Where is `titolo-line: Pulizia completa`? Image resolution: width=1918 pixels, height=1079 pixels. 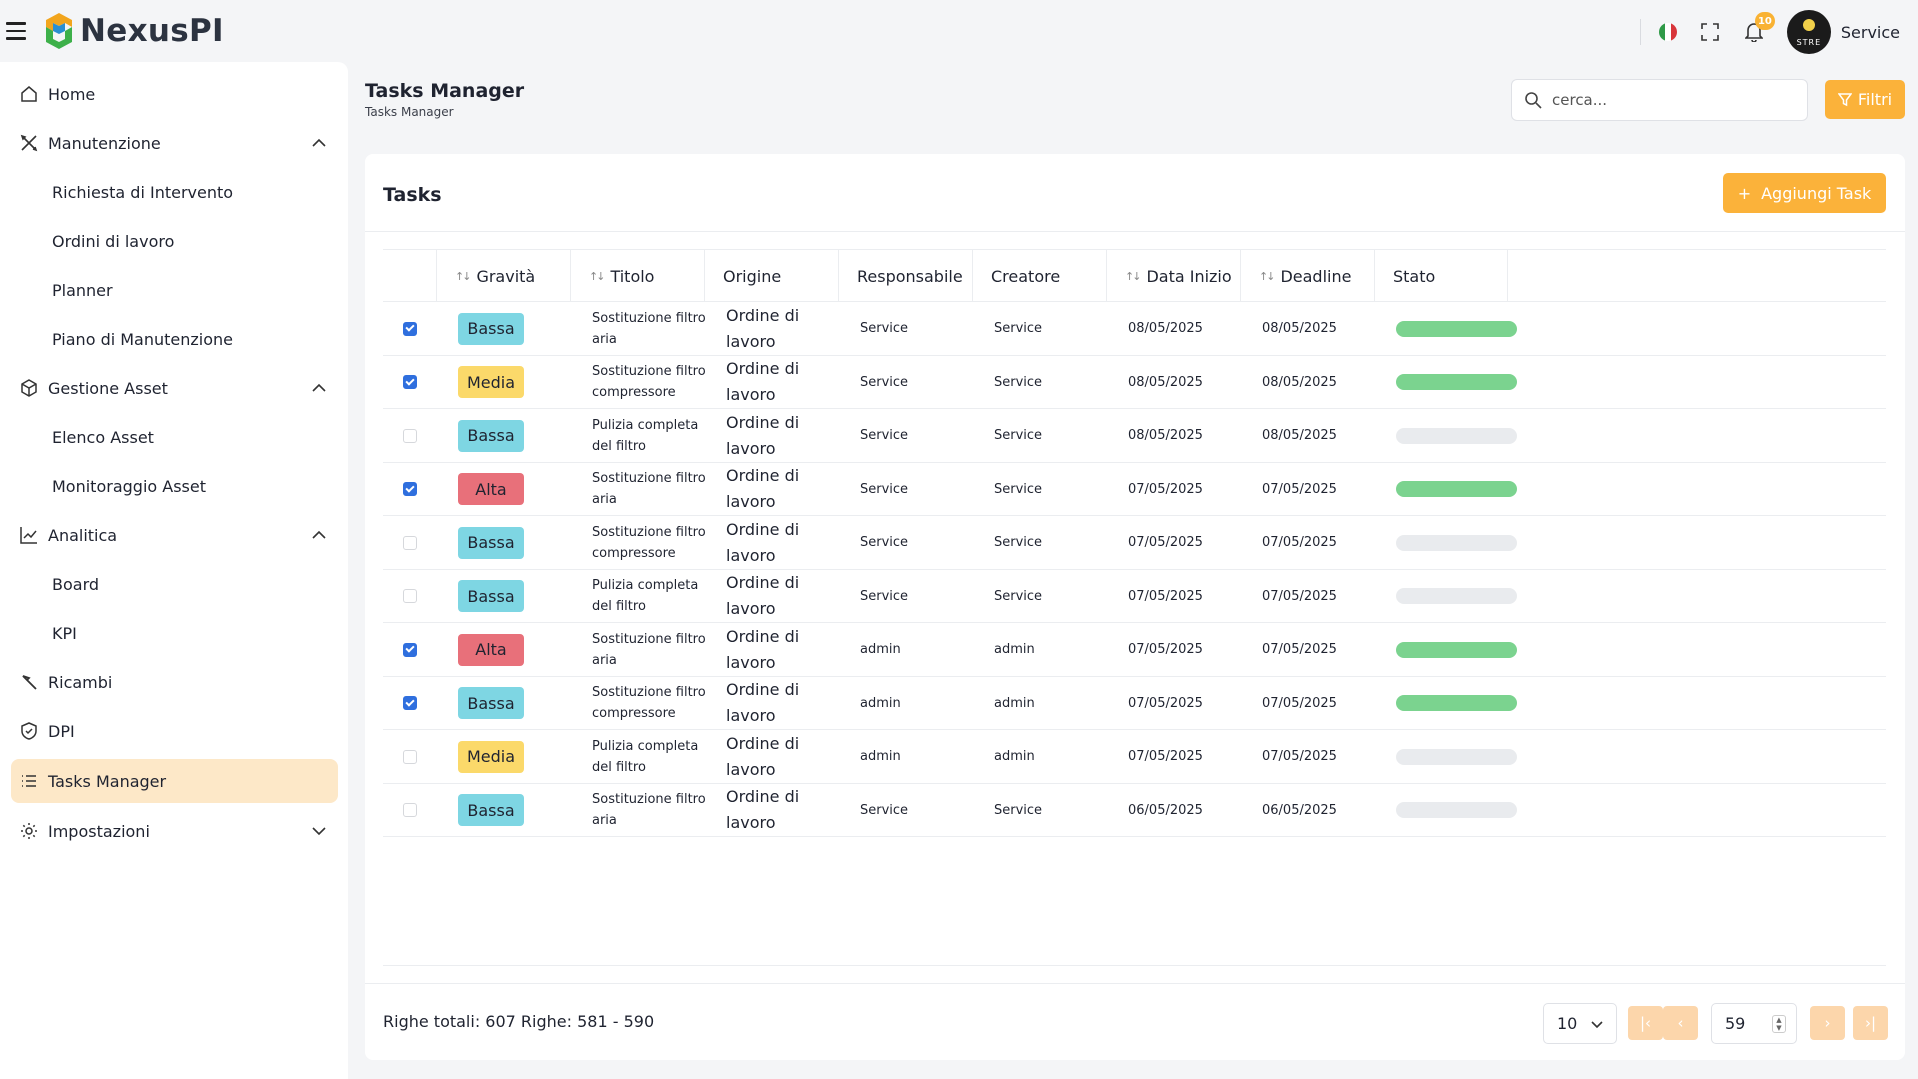
titolo-line: Pulizia completa is located at coordinates (645, 425).